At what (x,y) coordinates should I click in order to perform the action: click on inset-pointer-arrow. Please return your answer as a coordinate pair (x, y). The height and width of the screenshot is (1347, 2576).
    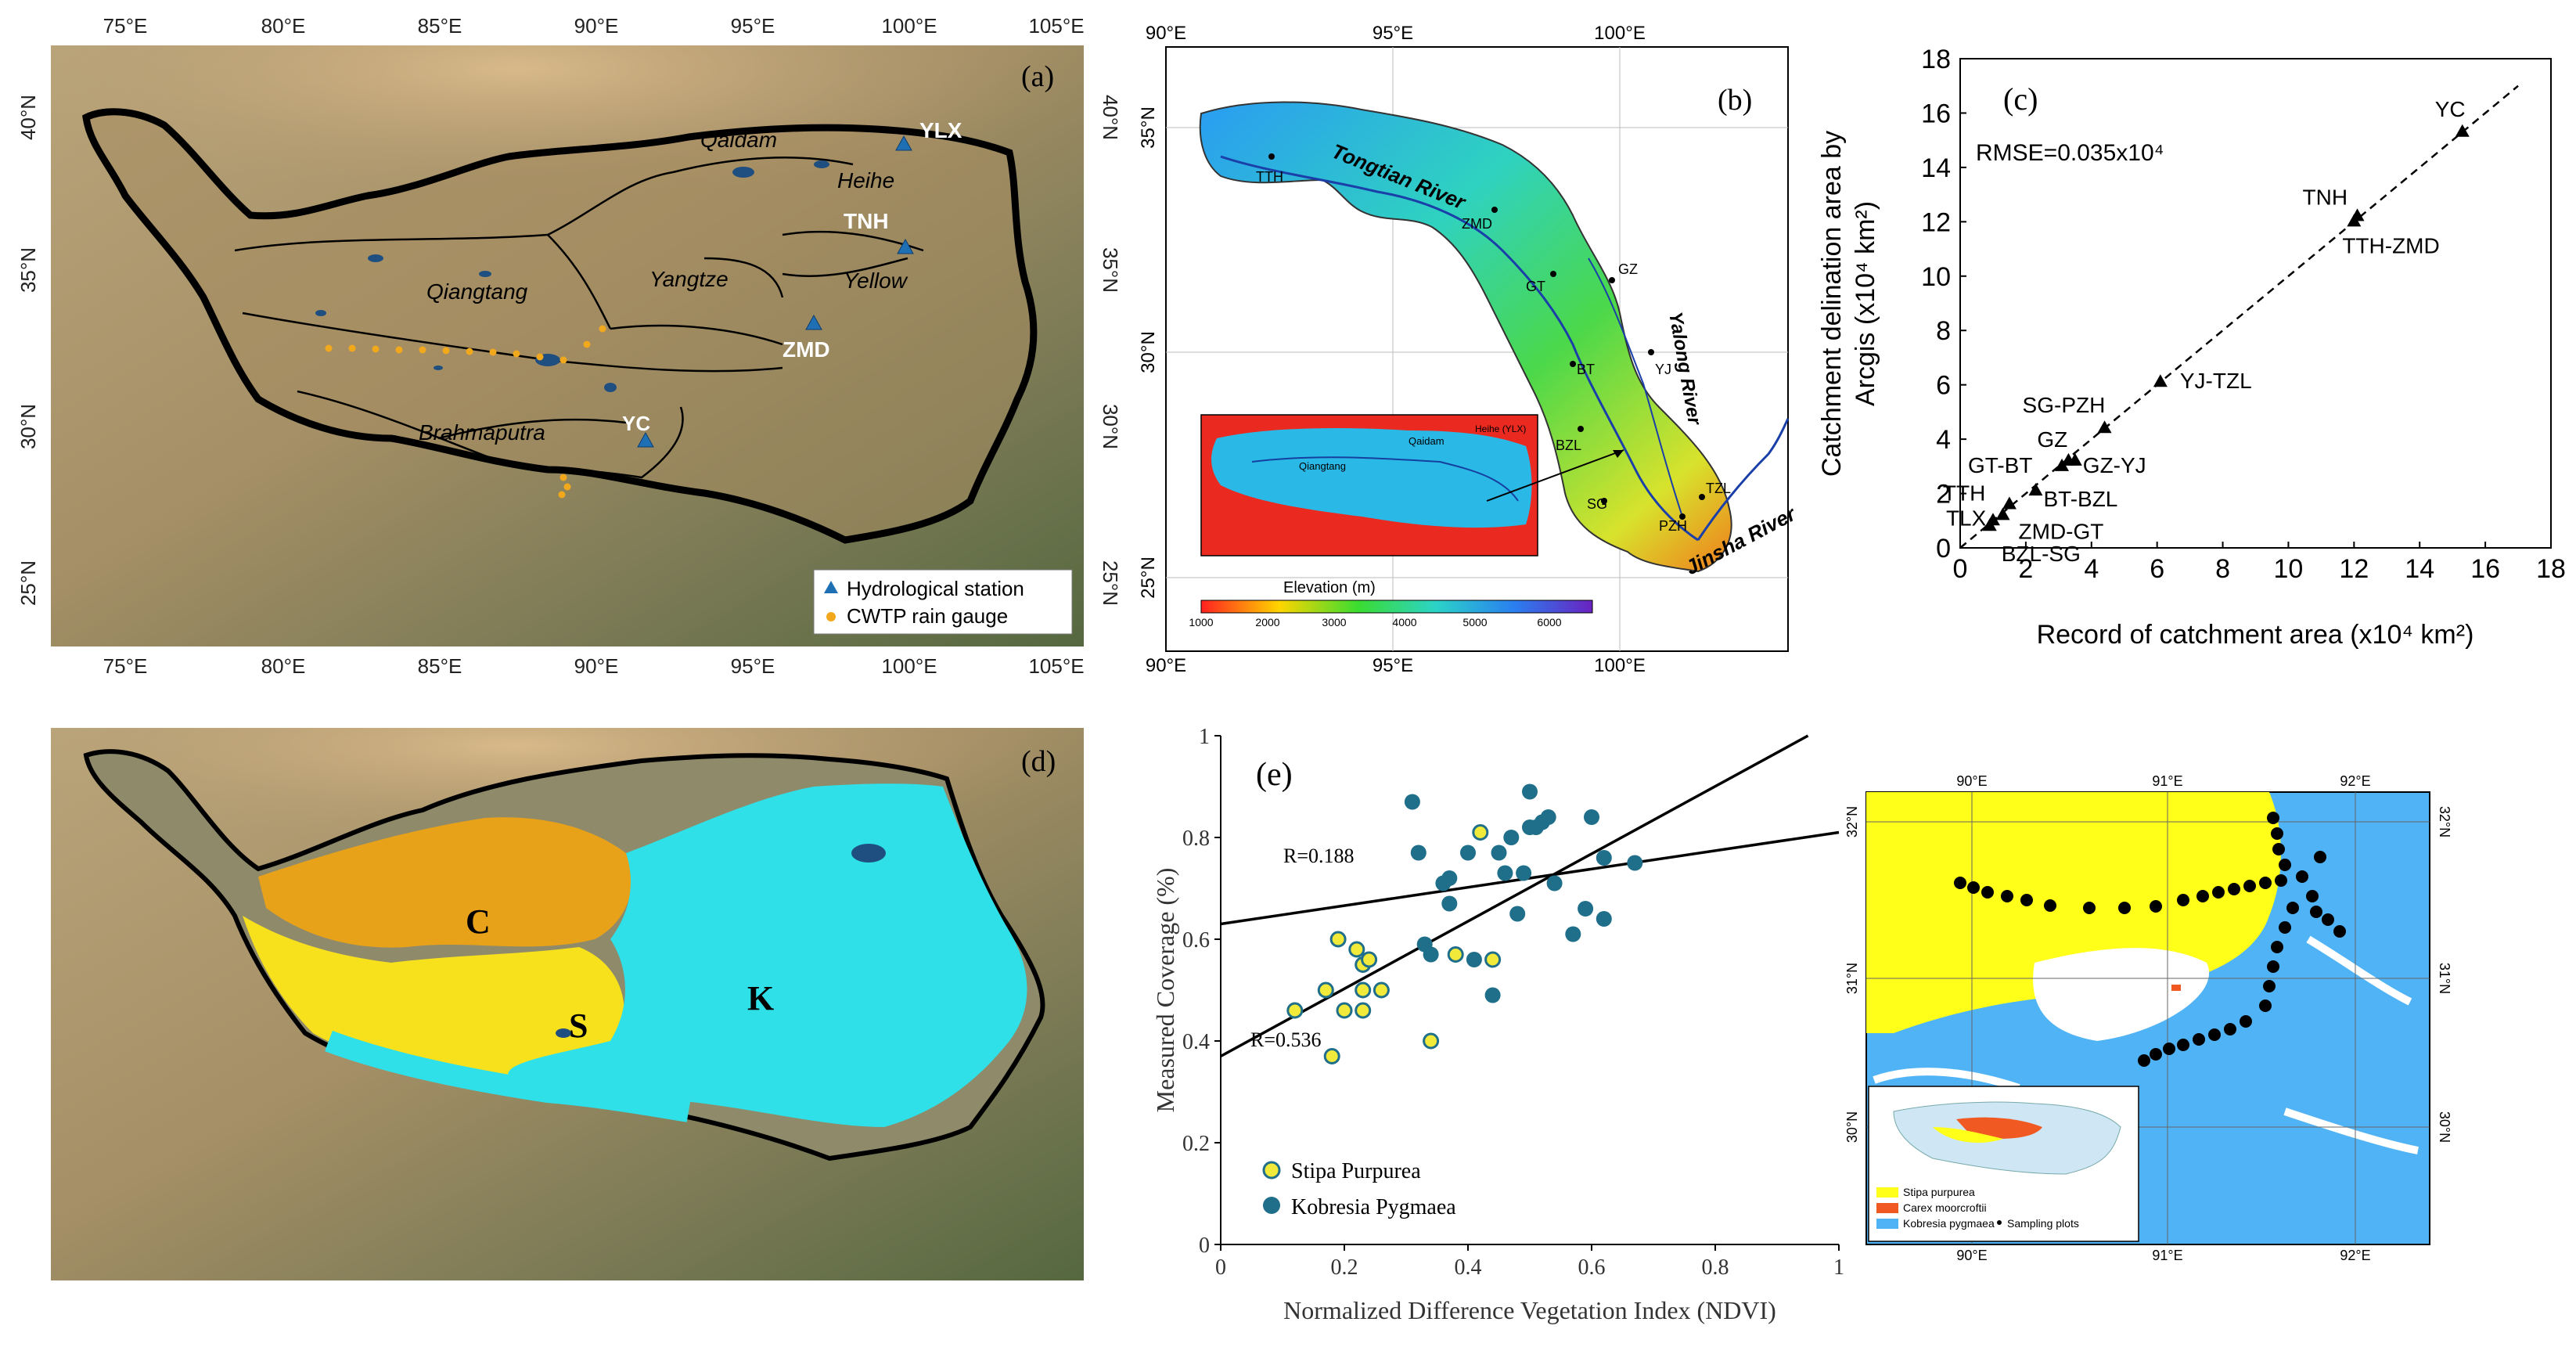
    Looking at the image, I should click on (1555, 475).